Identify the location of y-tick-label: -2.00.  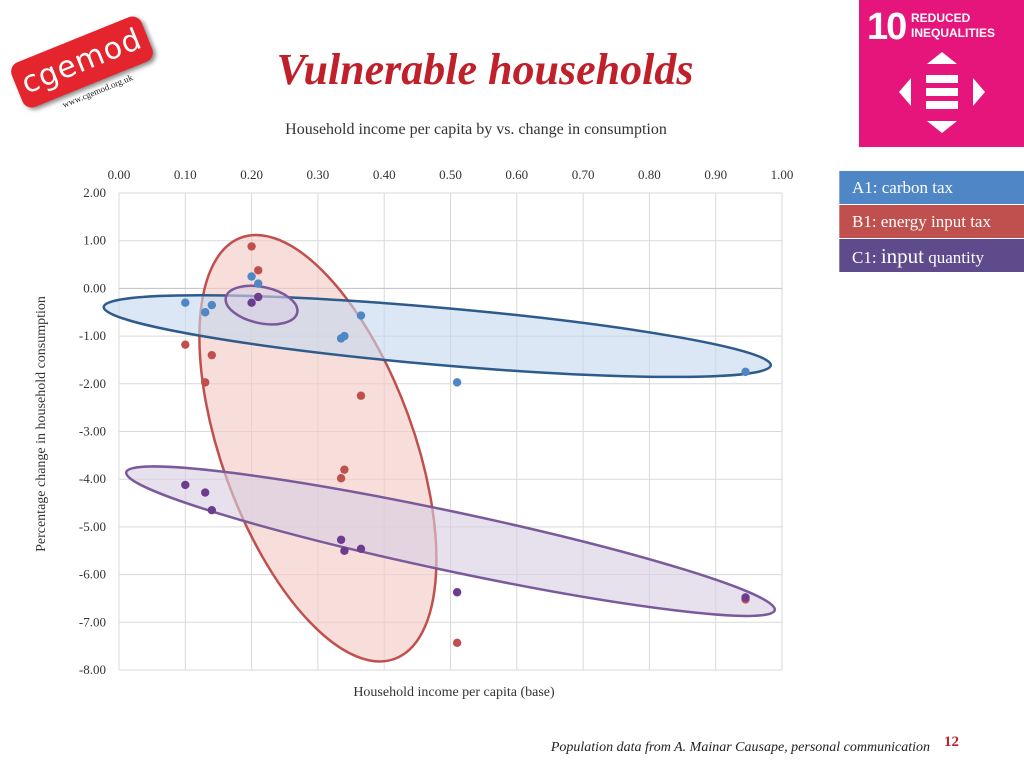
(92, 383).